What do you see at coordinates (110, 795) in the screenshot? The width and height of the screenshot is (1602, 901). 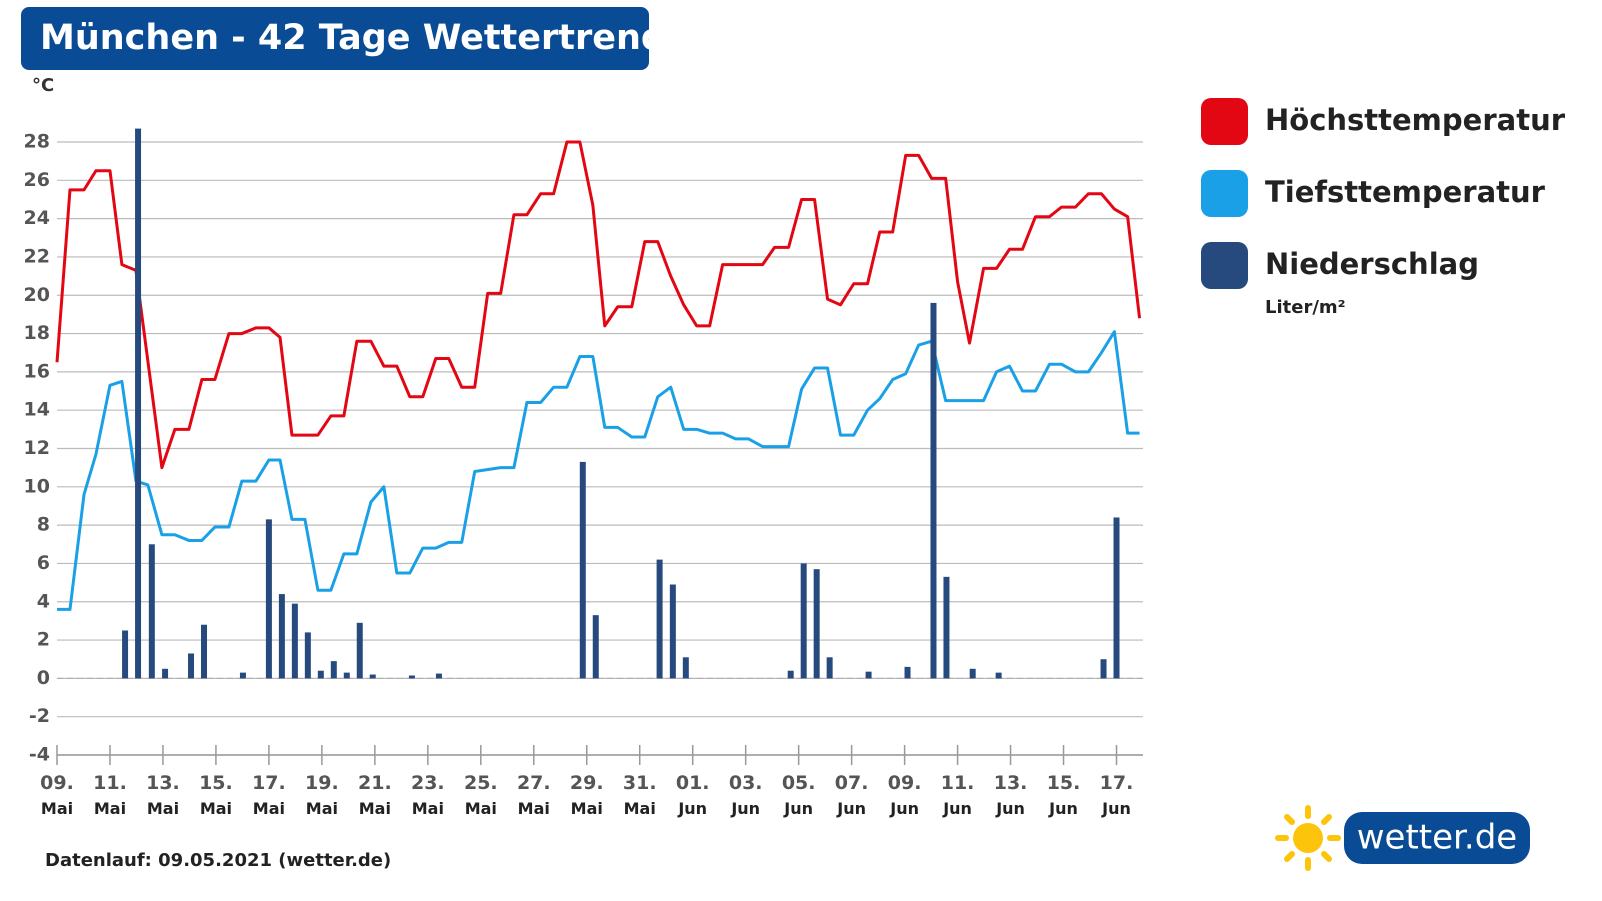 I see `x-tick-label: 11. Mai` at bounding box center [110, 795].